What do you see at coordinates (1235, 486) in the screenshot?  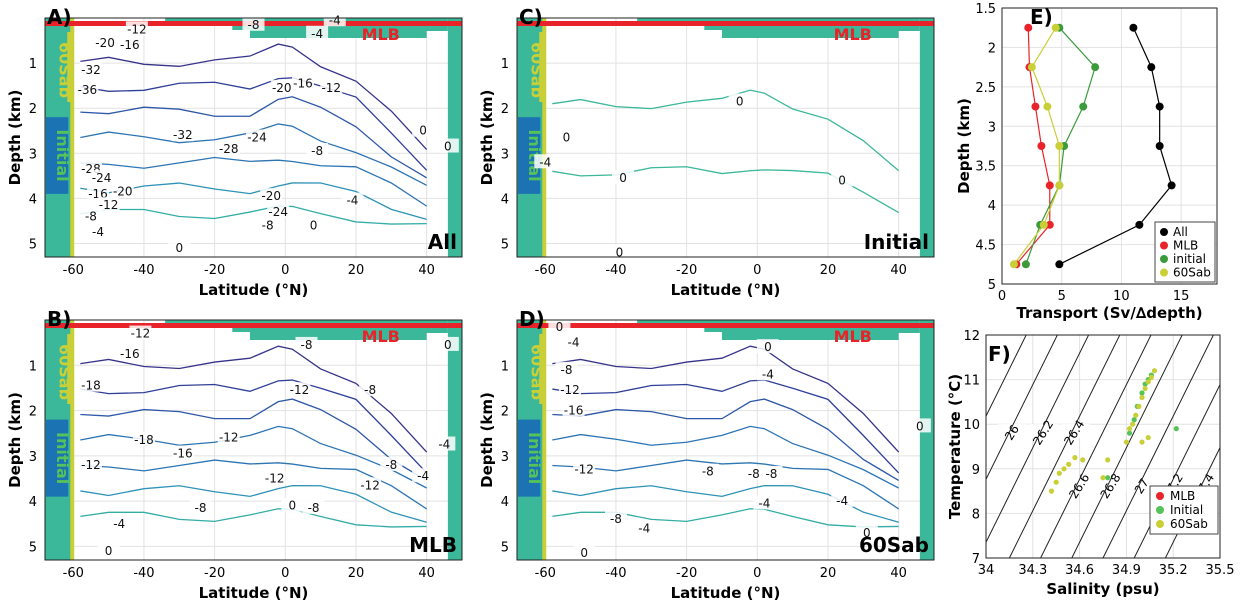 I see `isopycnal-label: 27.6` at bounding box center [1235, 486].